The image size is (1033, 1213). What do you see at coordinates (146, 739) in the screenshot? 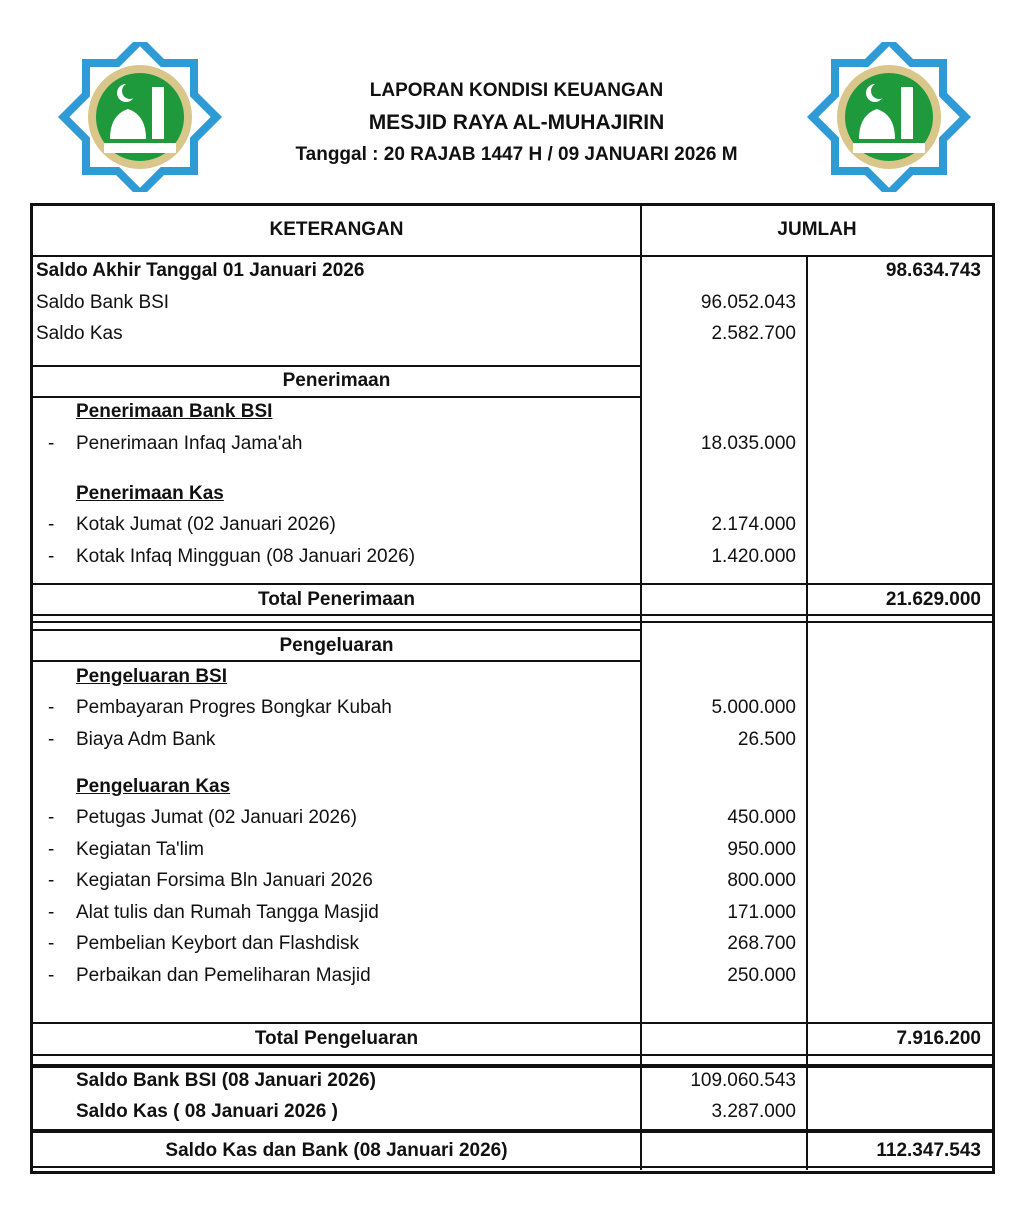
I see `item-label: Biaya Adm Bank` at bounding box center [146, 739].